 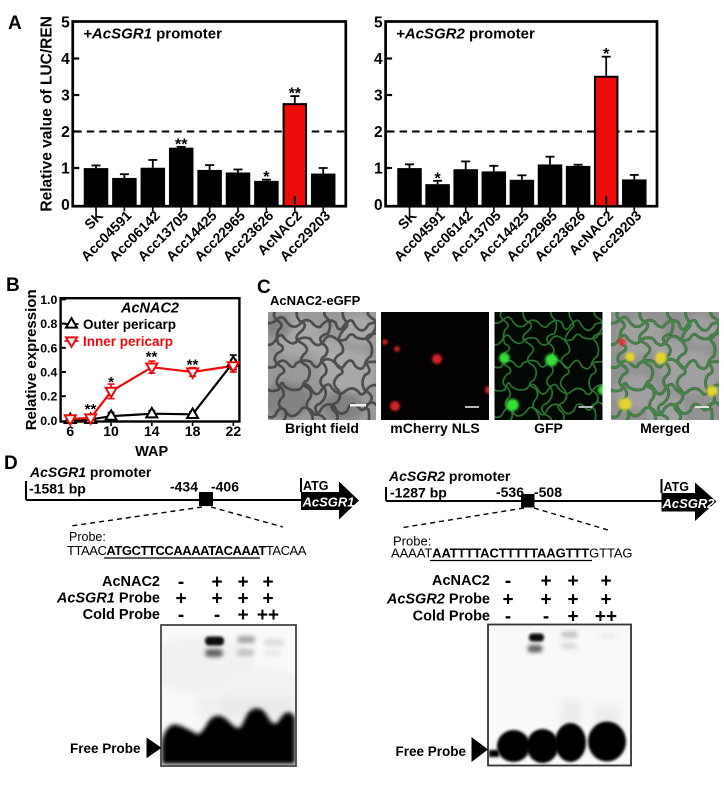 What do you see at coordinates (548, 492) in the screenshot?
I see `svg-text: -508` at bounding box center [548, 492].